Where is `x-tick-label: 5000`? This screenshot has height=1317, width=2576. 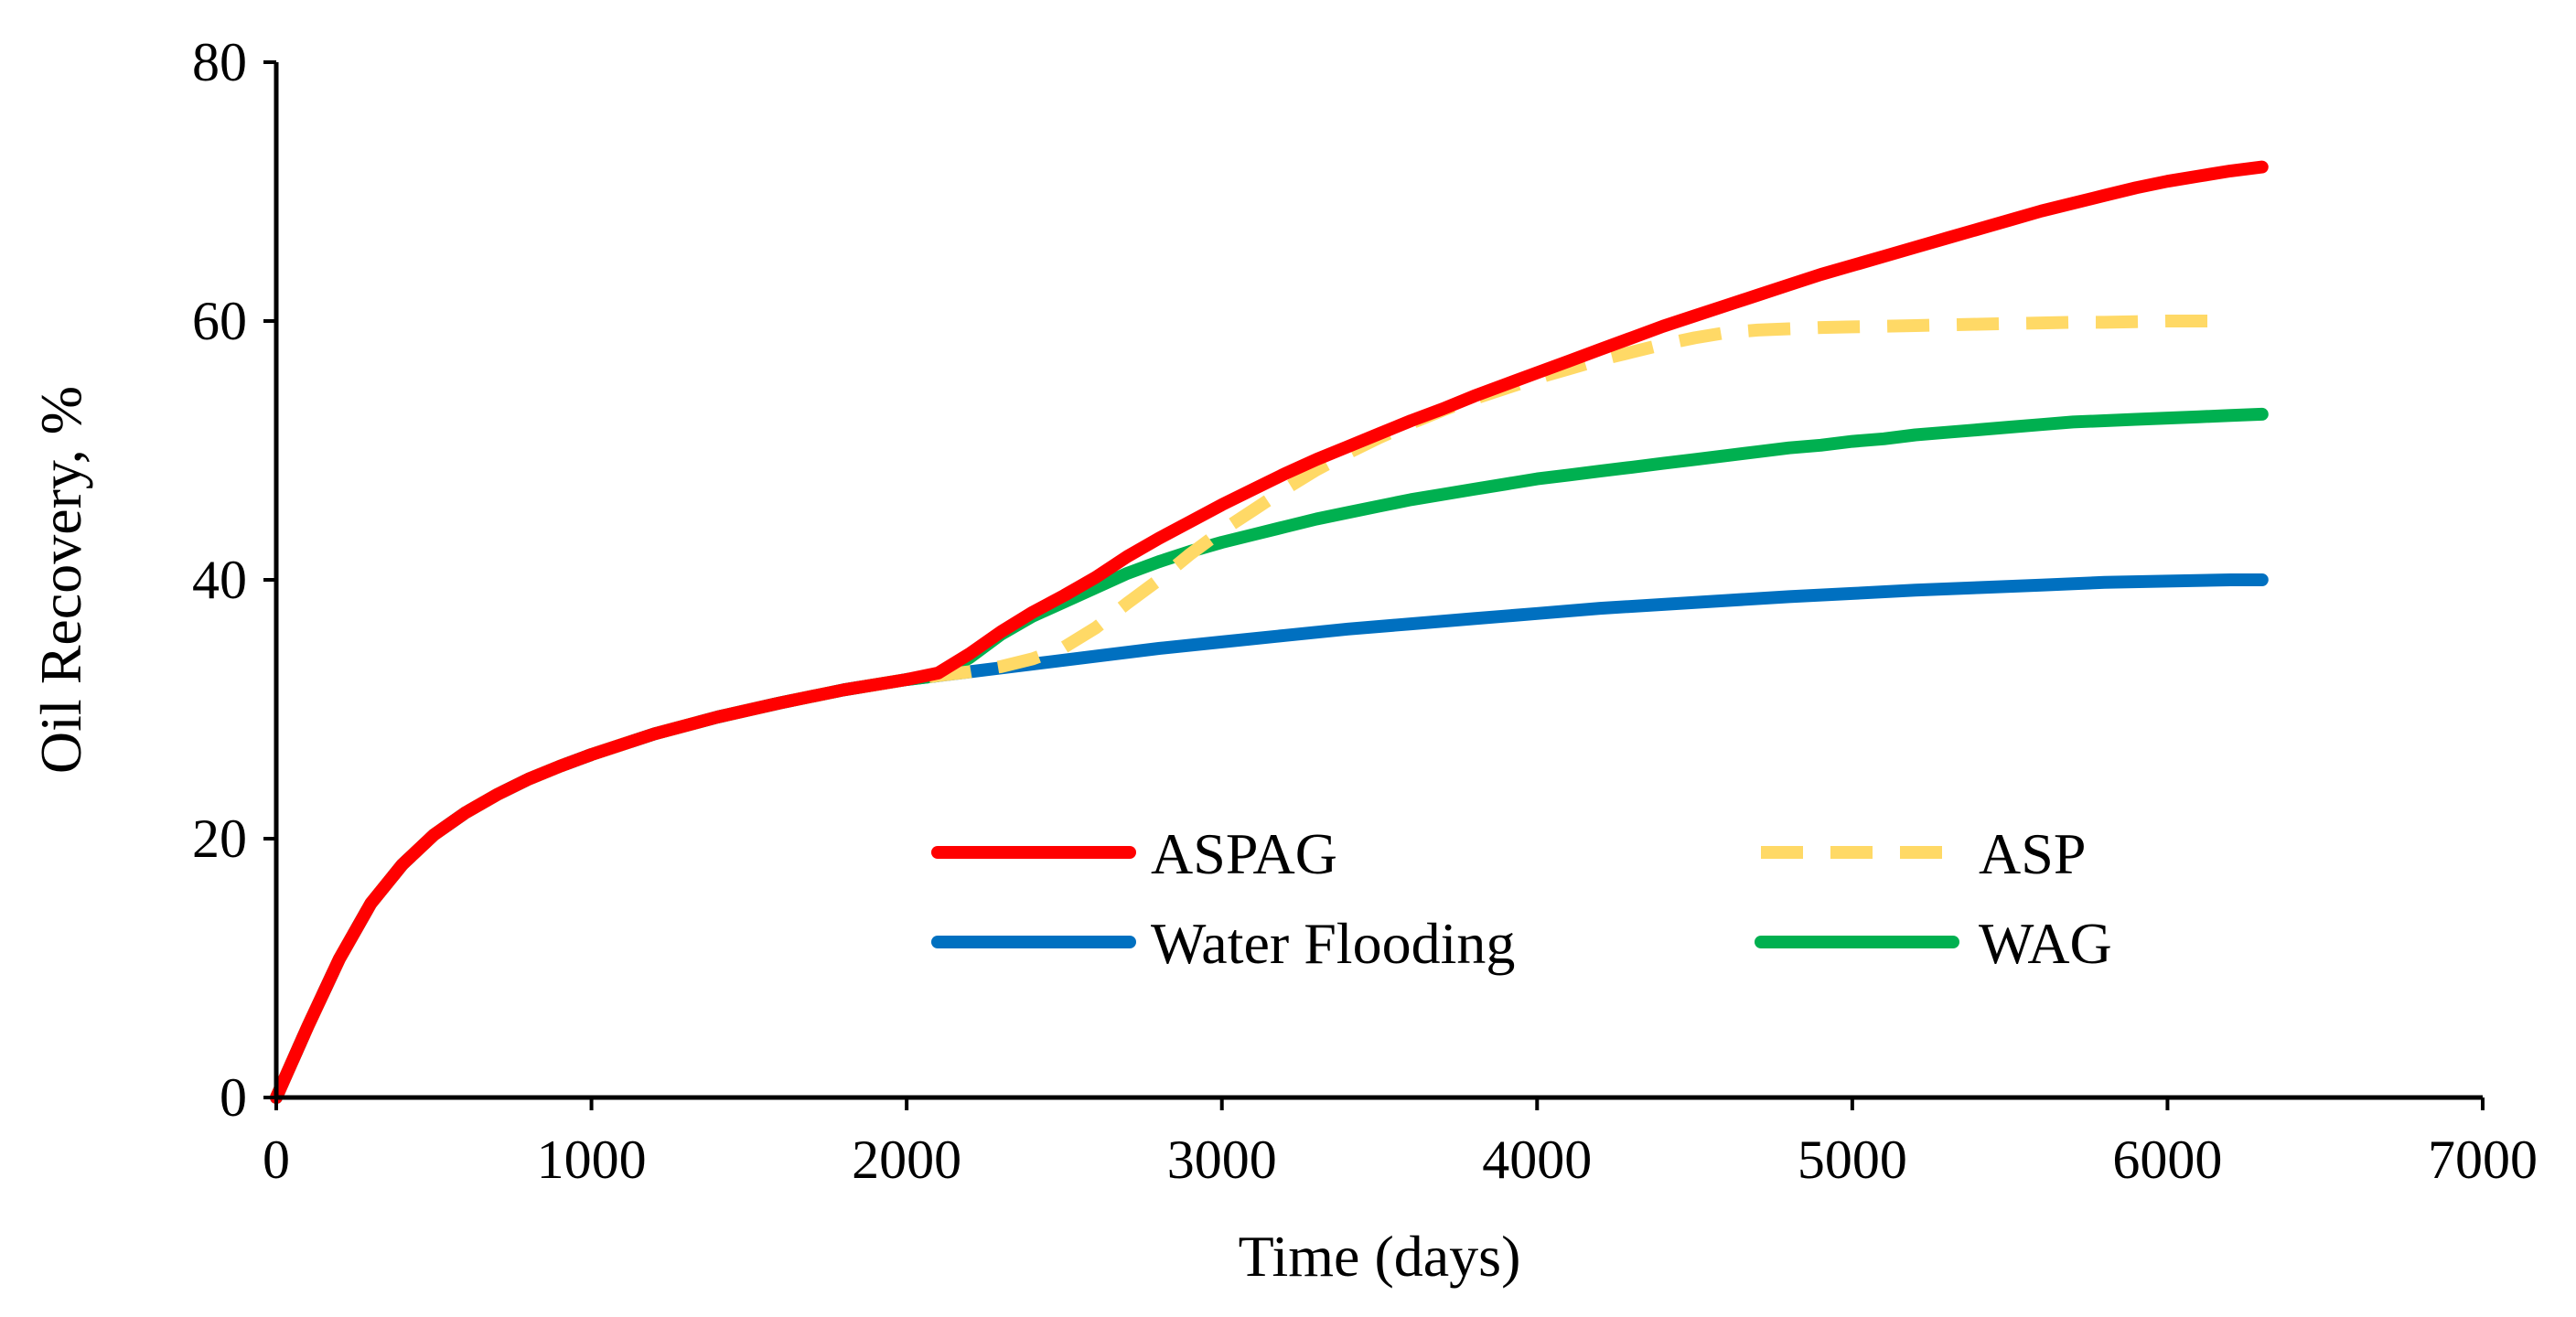 x-tick-label: 5000 is located at coordinates (1852, 1160).